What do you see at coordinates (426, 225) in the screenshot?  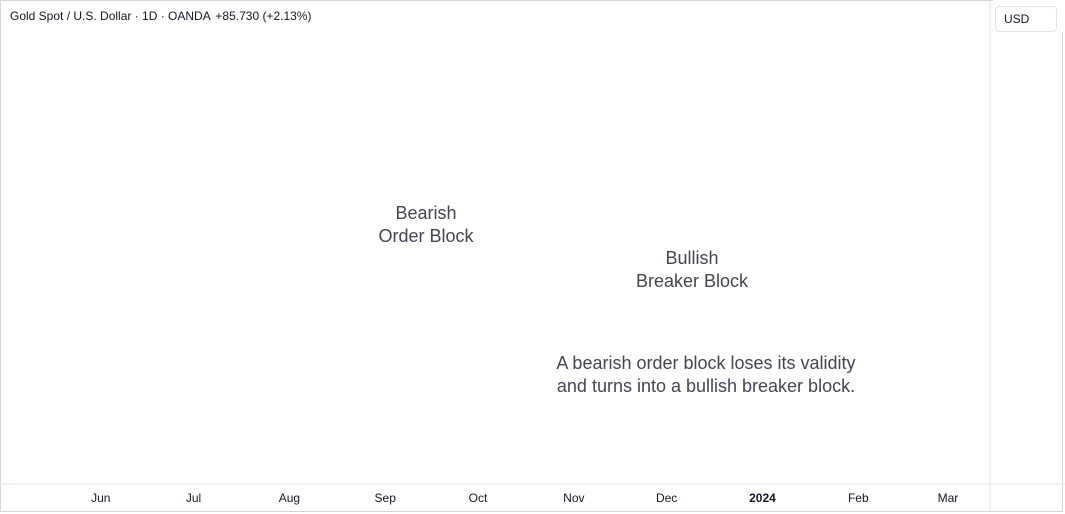 I see `bearish-order-block-label: Bearish Order Block` at bounding box center [426, 225].